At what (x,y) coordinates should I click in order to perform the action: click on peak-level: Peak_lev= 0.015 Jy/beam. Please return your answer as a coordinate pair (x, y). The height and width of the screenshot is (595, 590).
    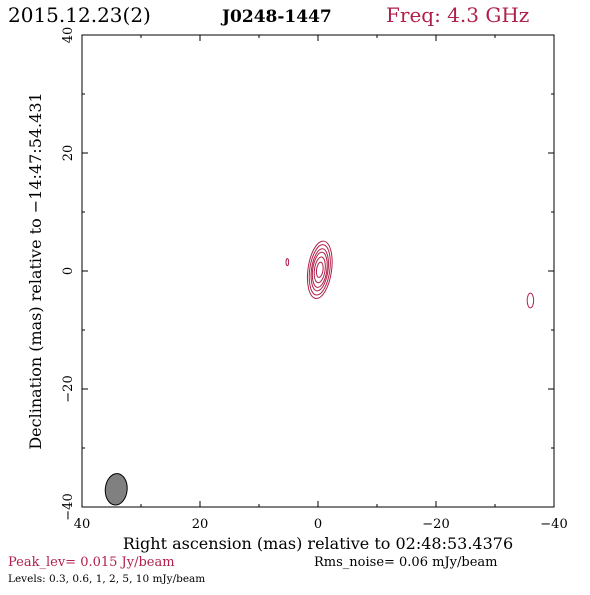
    Looking at the image, I should click on (91, 562).